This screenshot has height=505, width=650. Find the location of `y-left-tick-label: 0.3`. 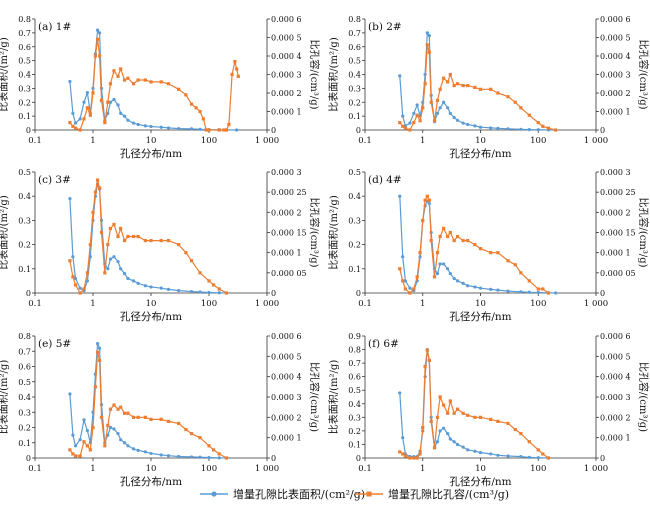

y-left-tick-label: 0.3 is located at coordinates (354, 88).